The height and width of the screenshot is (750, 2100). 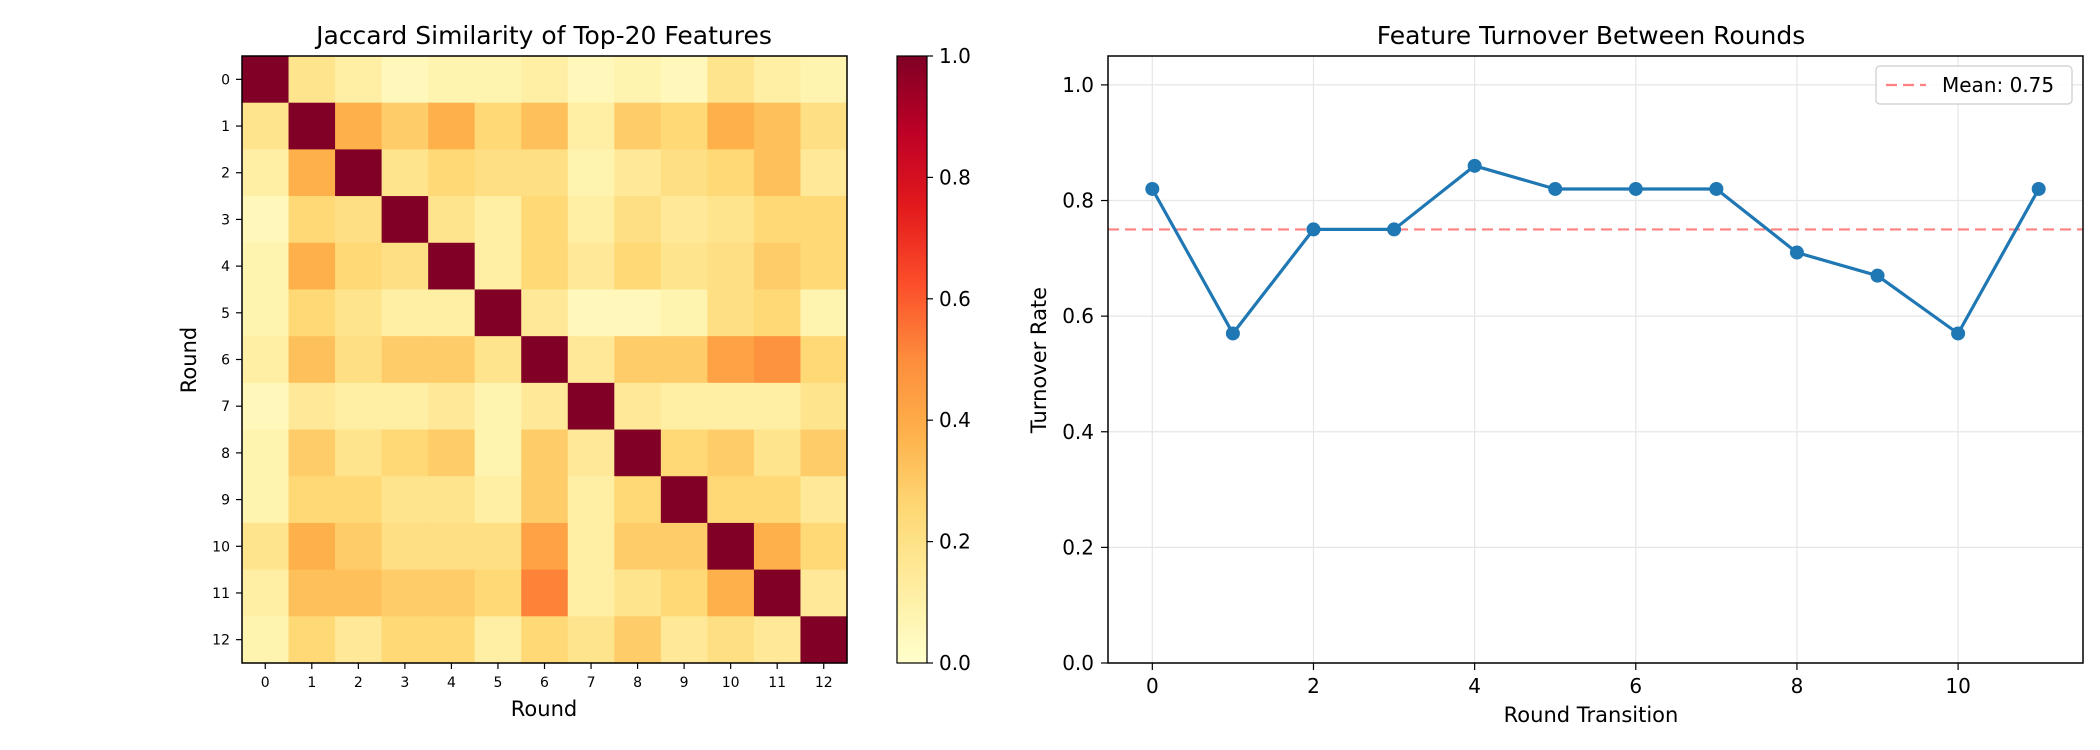 What do you see at coordinates (221, 594) in the screenshot?
I see `heatmap-y-tick-label: 11` at bounding box center [221, 594].